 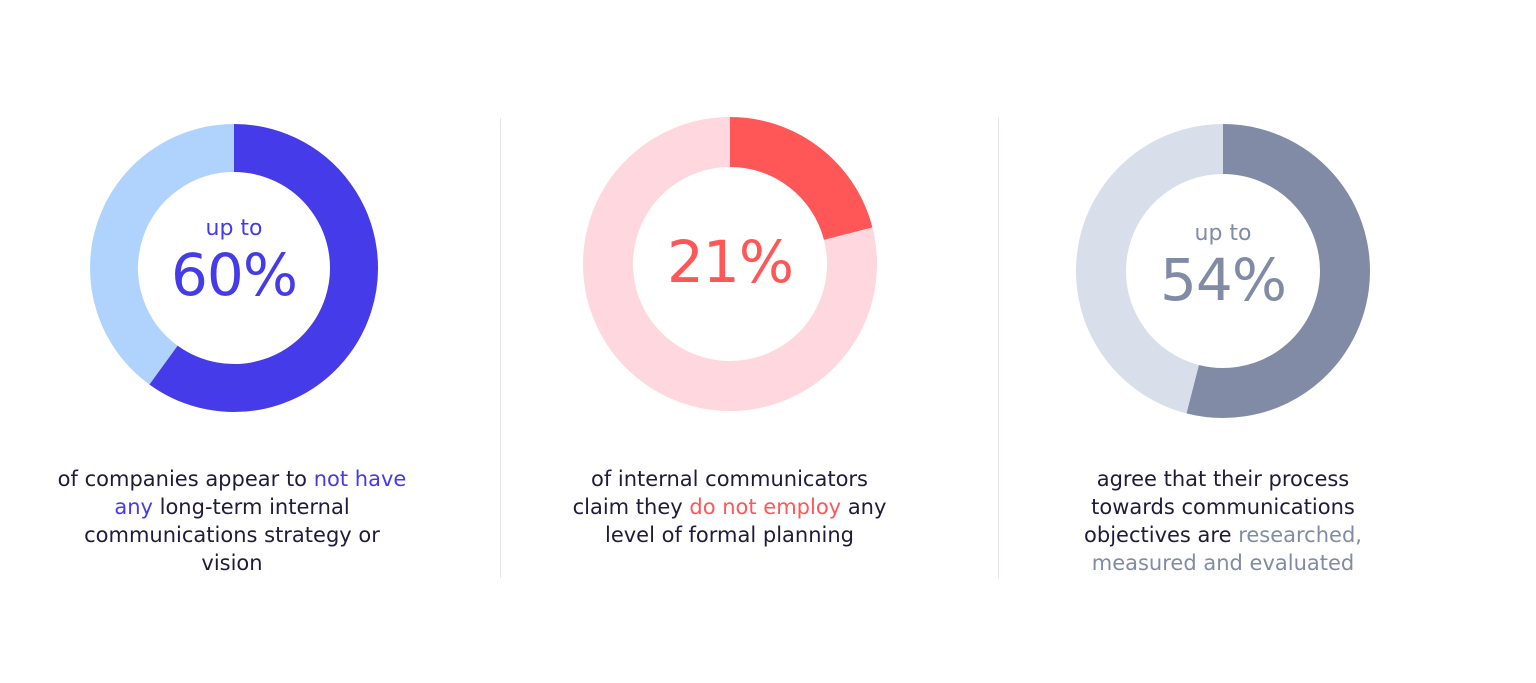 I want to click on caption-text-before-2: of internal communicators claim they, so click(x=720, y=493).